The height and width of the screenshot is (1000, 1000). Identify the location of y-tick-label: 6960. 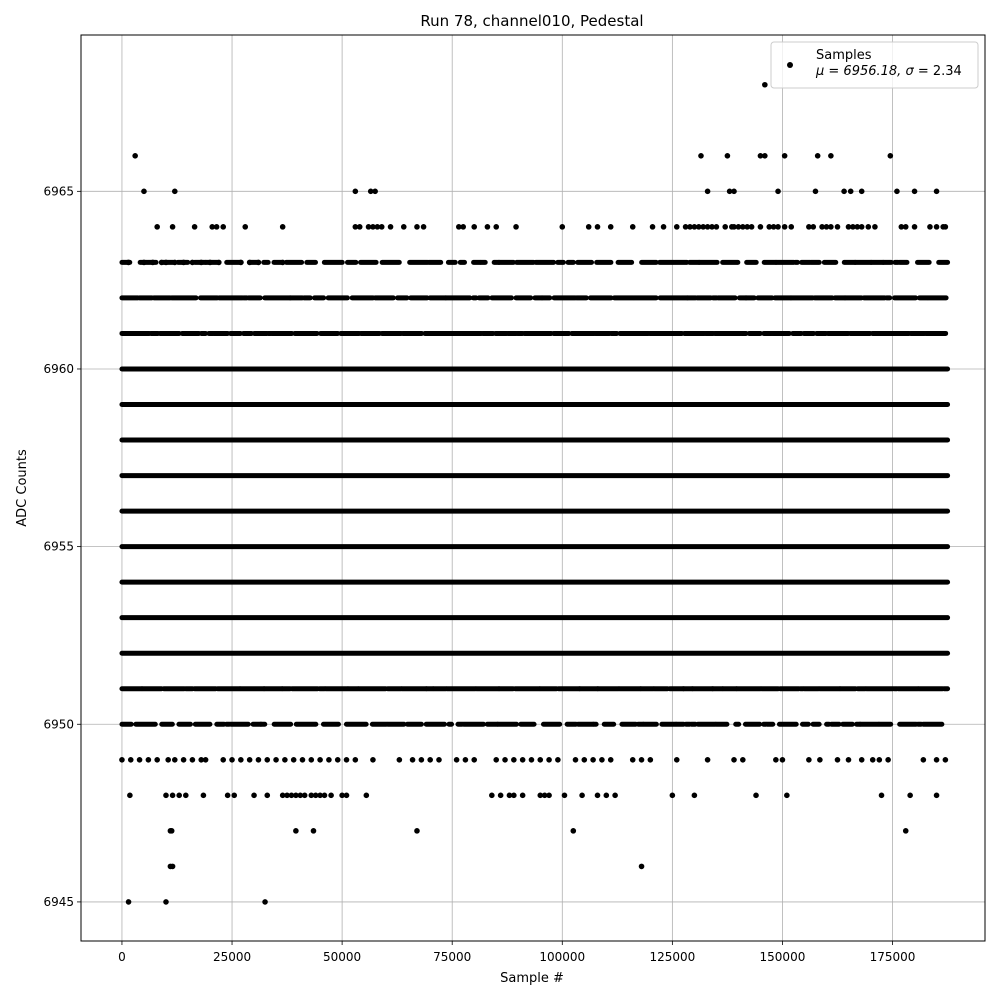
(58, 369).